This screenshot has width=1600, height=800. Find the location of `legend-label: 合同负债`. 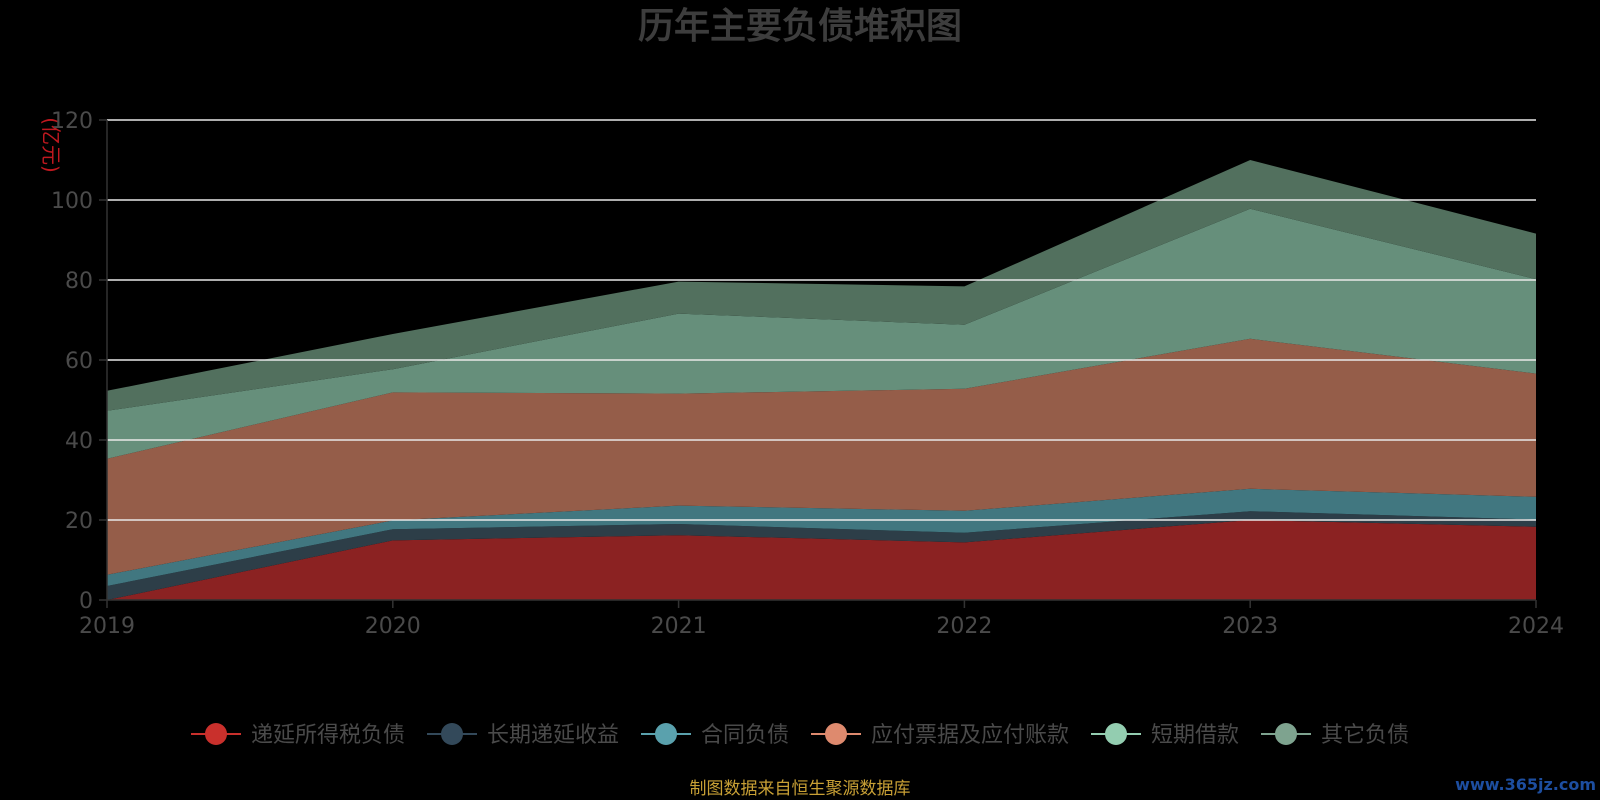

legend-label: 合同负债 is located at coordinates (745, 735).